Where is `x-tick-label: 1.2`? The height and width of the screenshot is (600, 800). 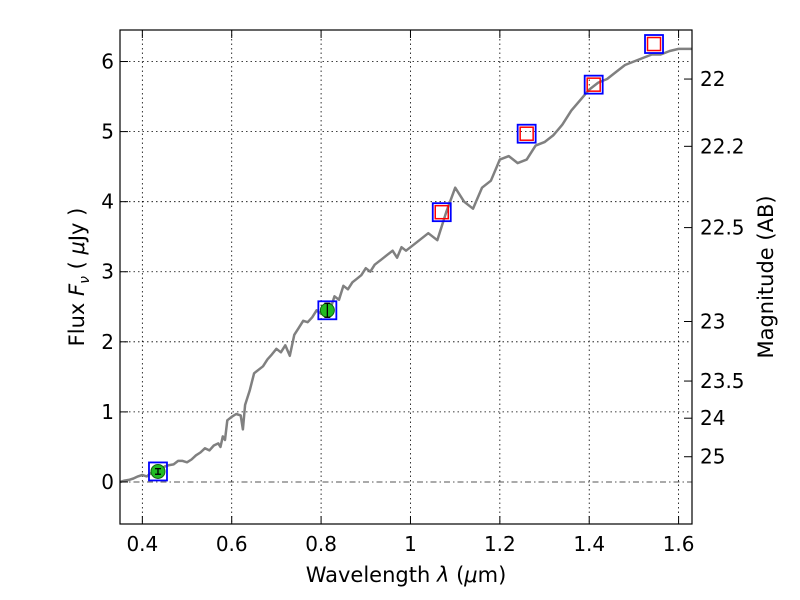
x-tick-label: 1.2 is located at coordinates (500, 544).